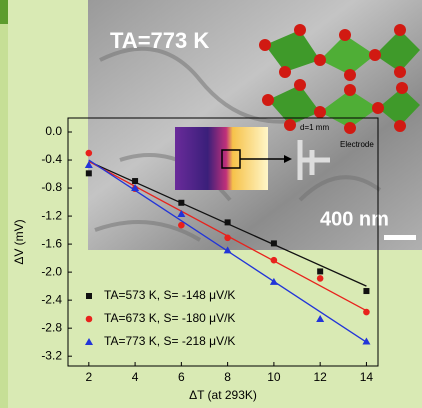  I want to click on x-tick-label: 4, so click(135, 377).